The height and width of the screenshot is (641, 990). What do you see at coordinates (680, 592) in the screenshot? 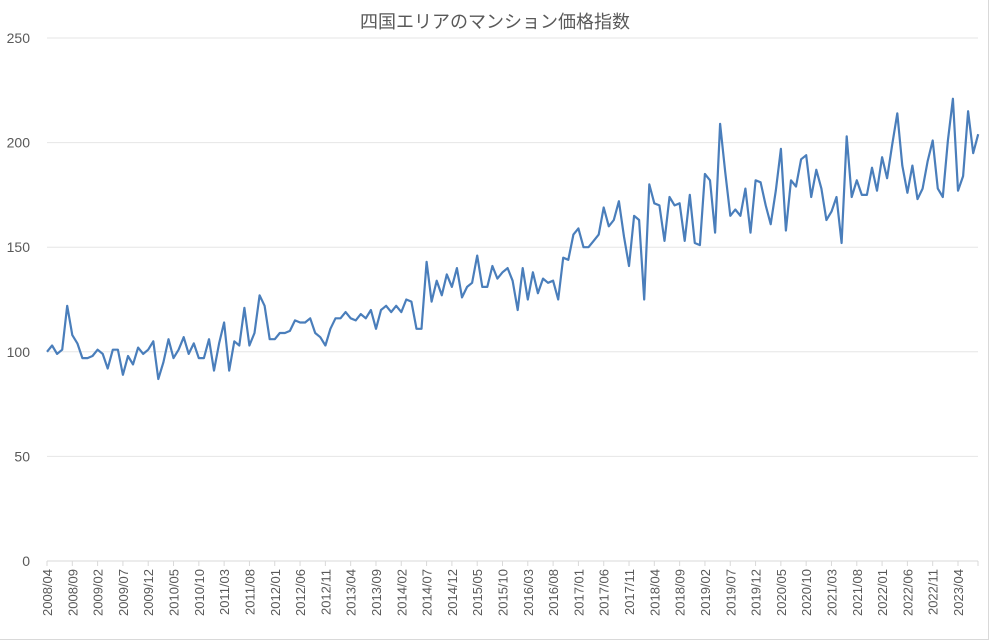
I see `x-tick-label: 2018/09` at bounding box center [680, 592].